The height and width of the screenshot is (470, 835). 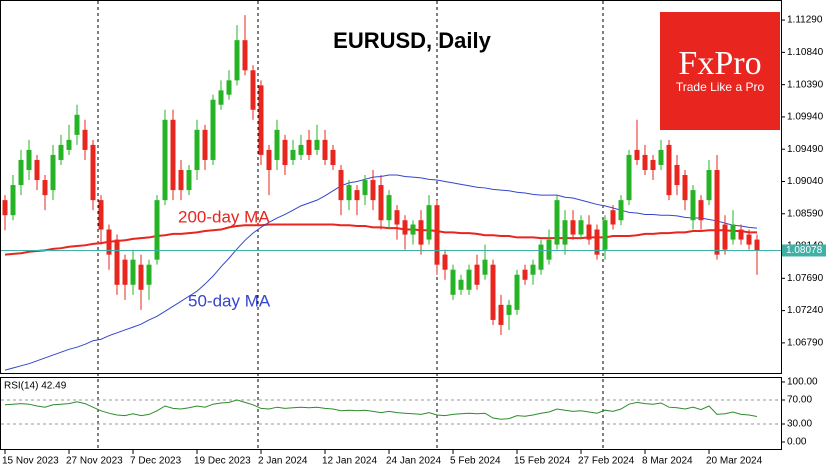 I want to click on bid-tag, so click(x=804, y=250).